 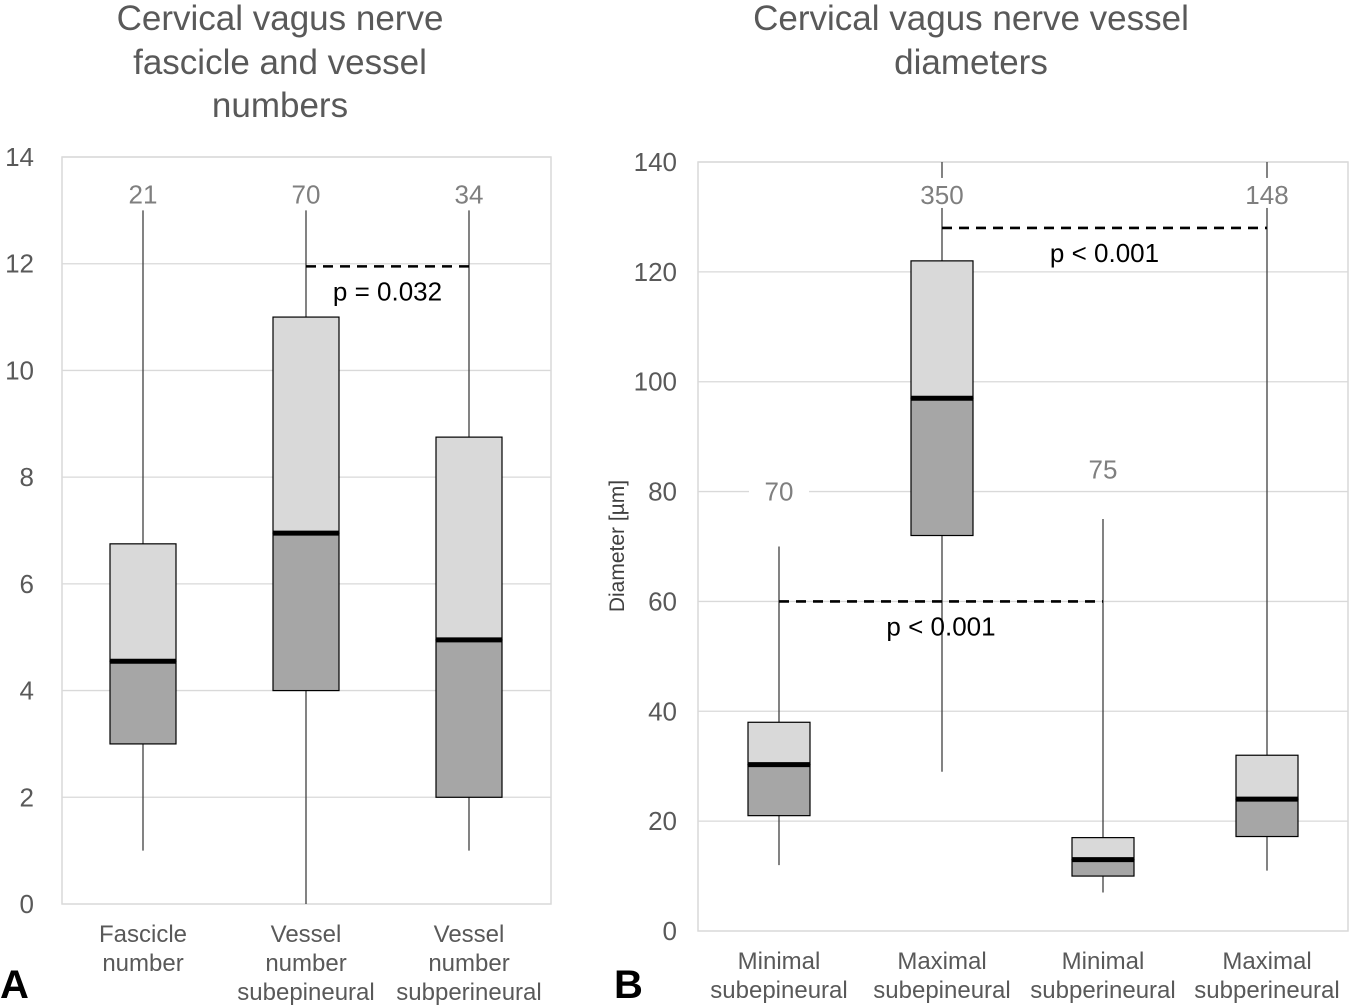 What do you see at coordinates (27, 584) in the screenshot?
I see `y-tick-label-a-6: 6` at bounding box center [27, 584].